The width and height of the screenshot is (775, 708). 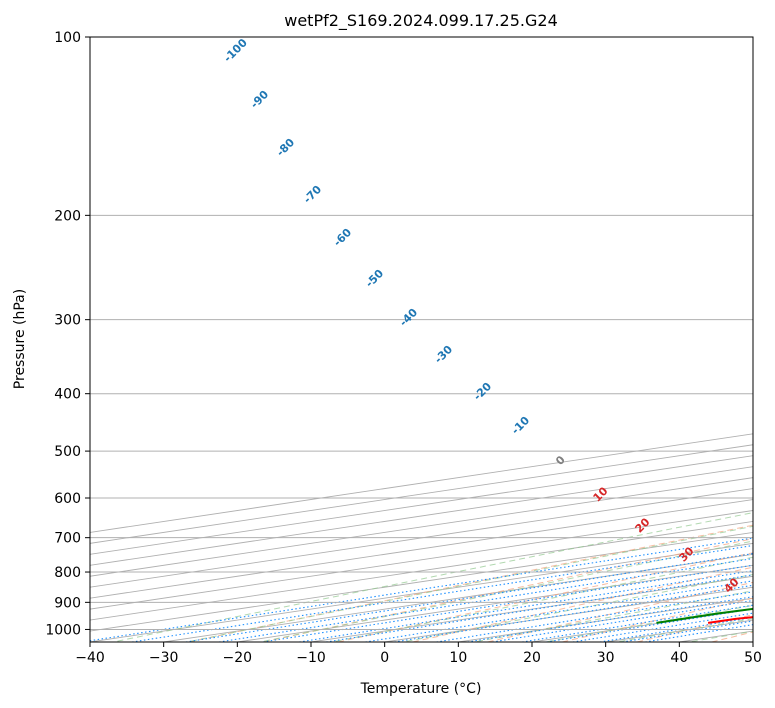 I want to click on x-tick-label: 40, so click(x=679, y=658).